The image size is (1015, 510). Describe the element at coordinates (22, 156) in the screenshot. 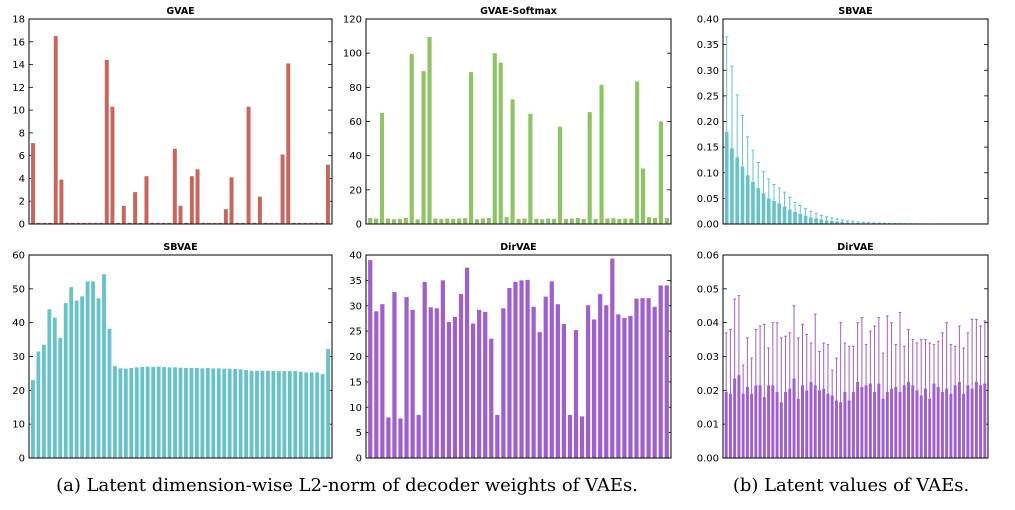

I see `y-tick-label: 6` at that location.